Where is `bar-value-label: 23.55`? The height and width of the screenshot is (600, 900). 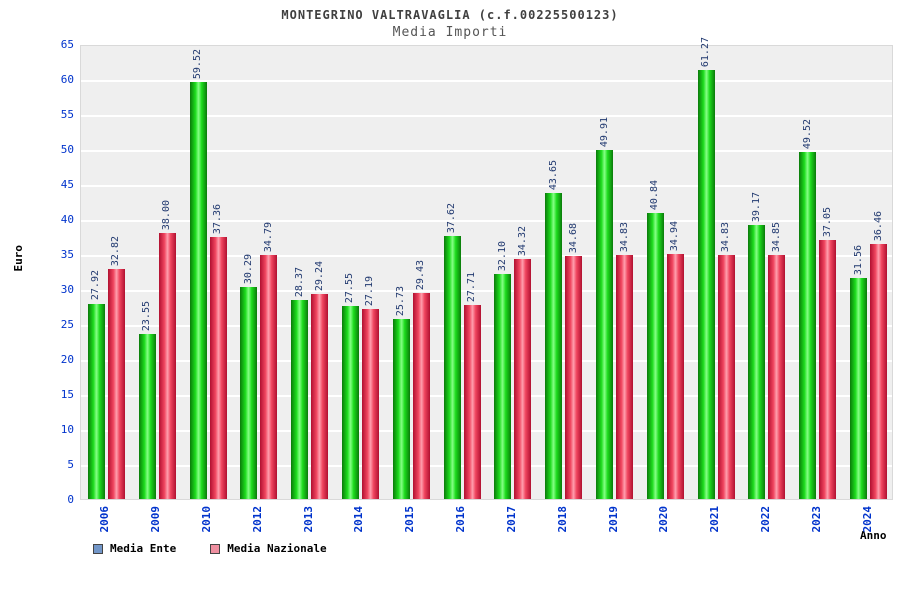
bar-value-label: 23.55 is located at coordinates (147, 316).